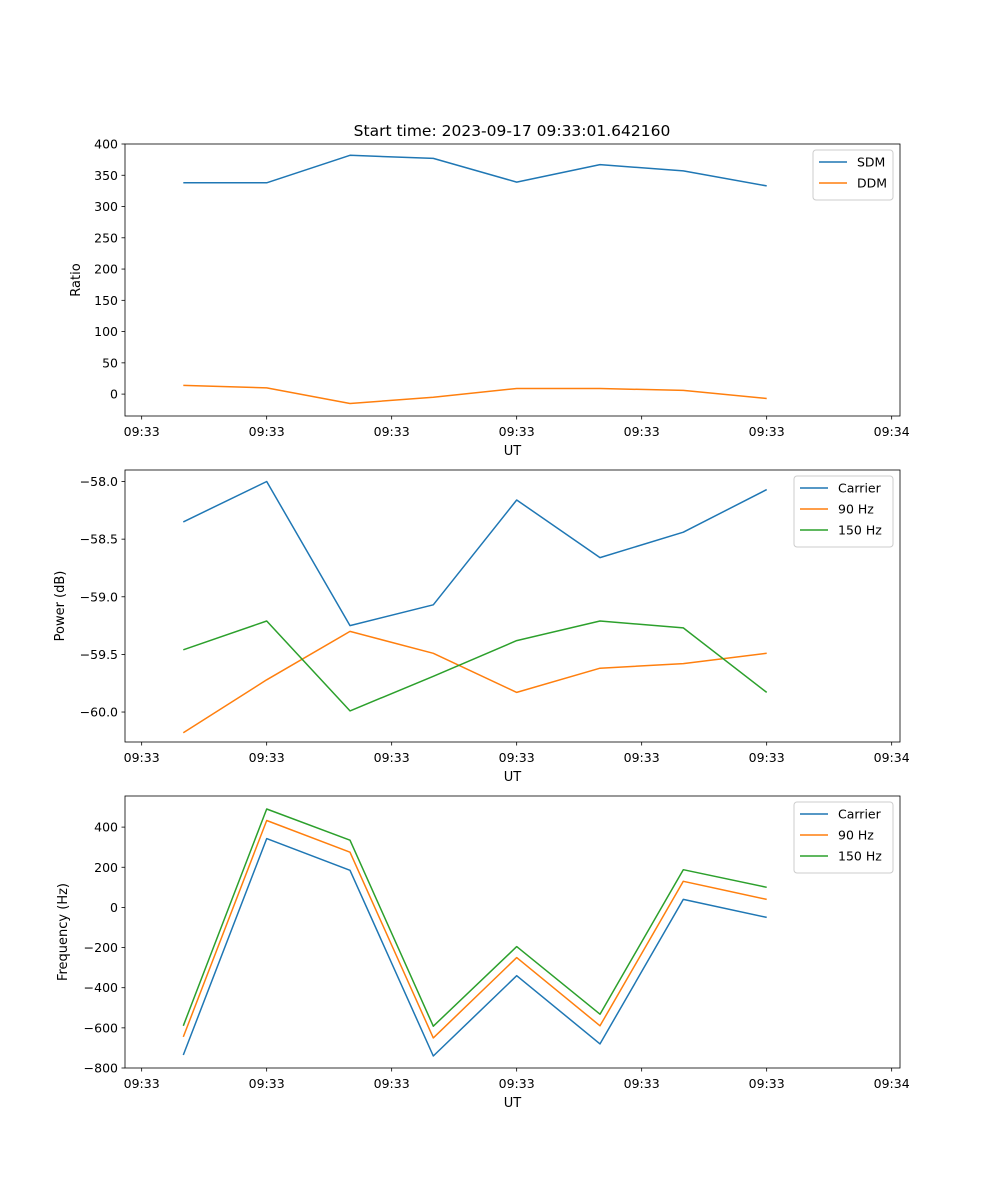 The image size is (1000, 1200). What do you see at coordinates (106, 237) in the screenshot?
I see `y-tick-label: 250` at bounding box center [106, 237].